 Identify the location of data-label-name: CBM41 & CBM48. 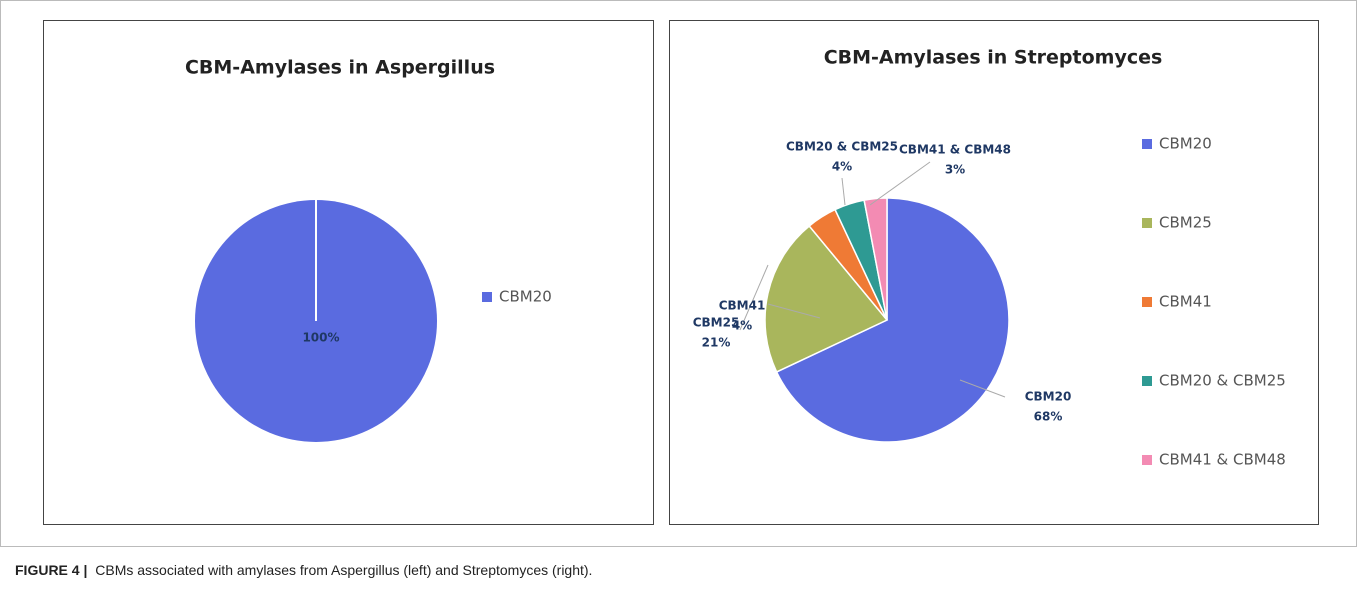
(955, 150).